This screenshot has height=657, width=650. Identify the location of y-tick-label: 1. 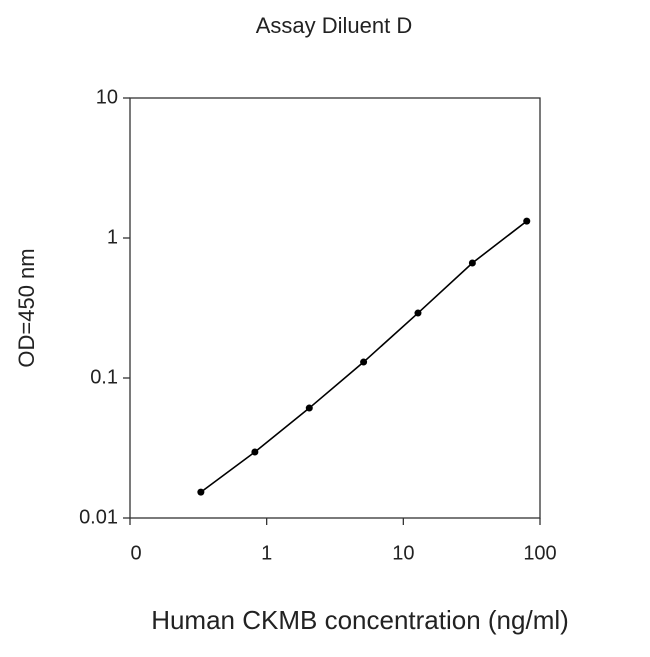
(112, 237).